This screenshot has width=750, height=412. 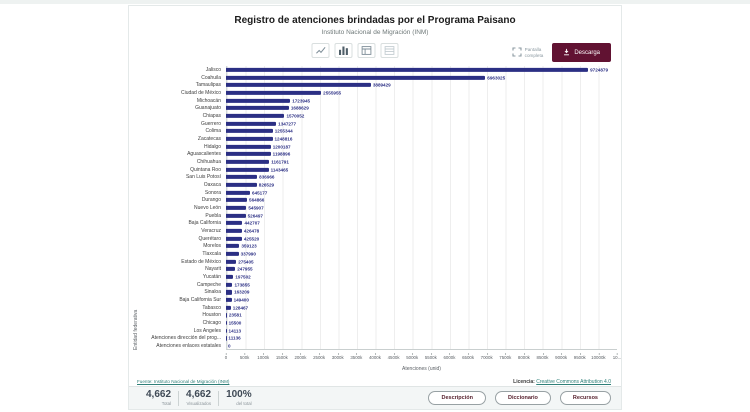 I want to click on toolbar-right-controls: Pantalla completa Descarga, so click(x=561, y=52).